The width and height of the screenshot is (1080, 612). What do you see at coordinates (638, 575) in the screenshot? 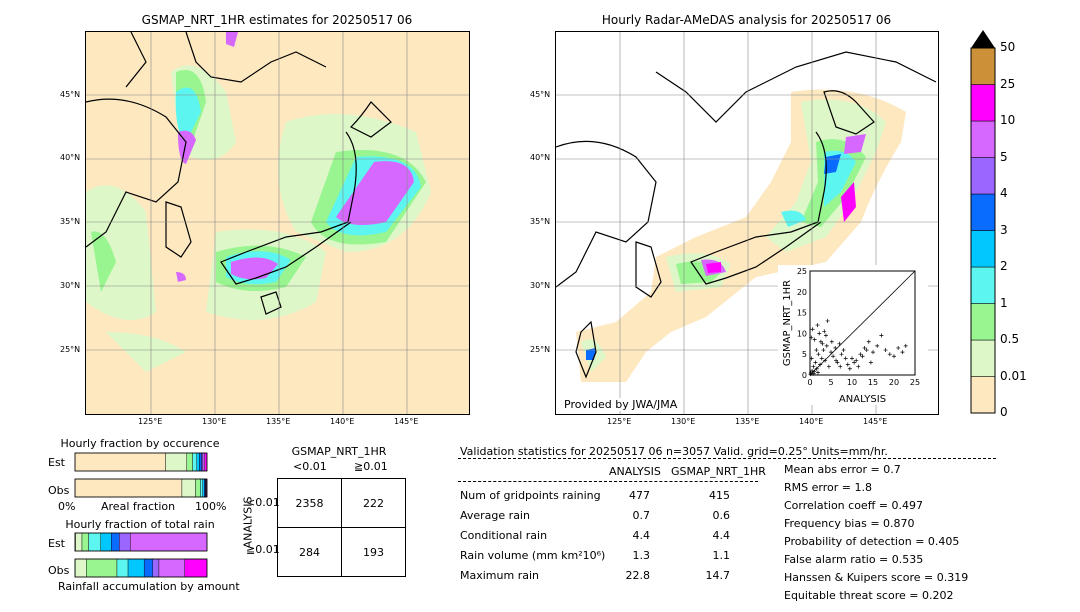
I see `stat-analysis: 22.8` at bounding box center [638, 575].